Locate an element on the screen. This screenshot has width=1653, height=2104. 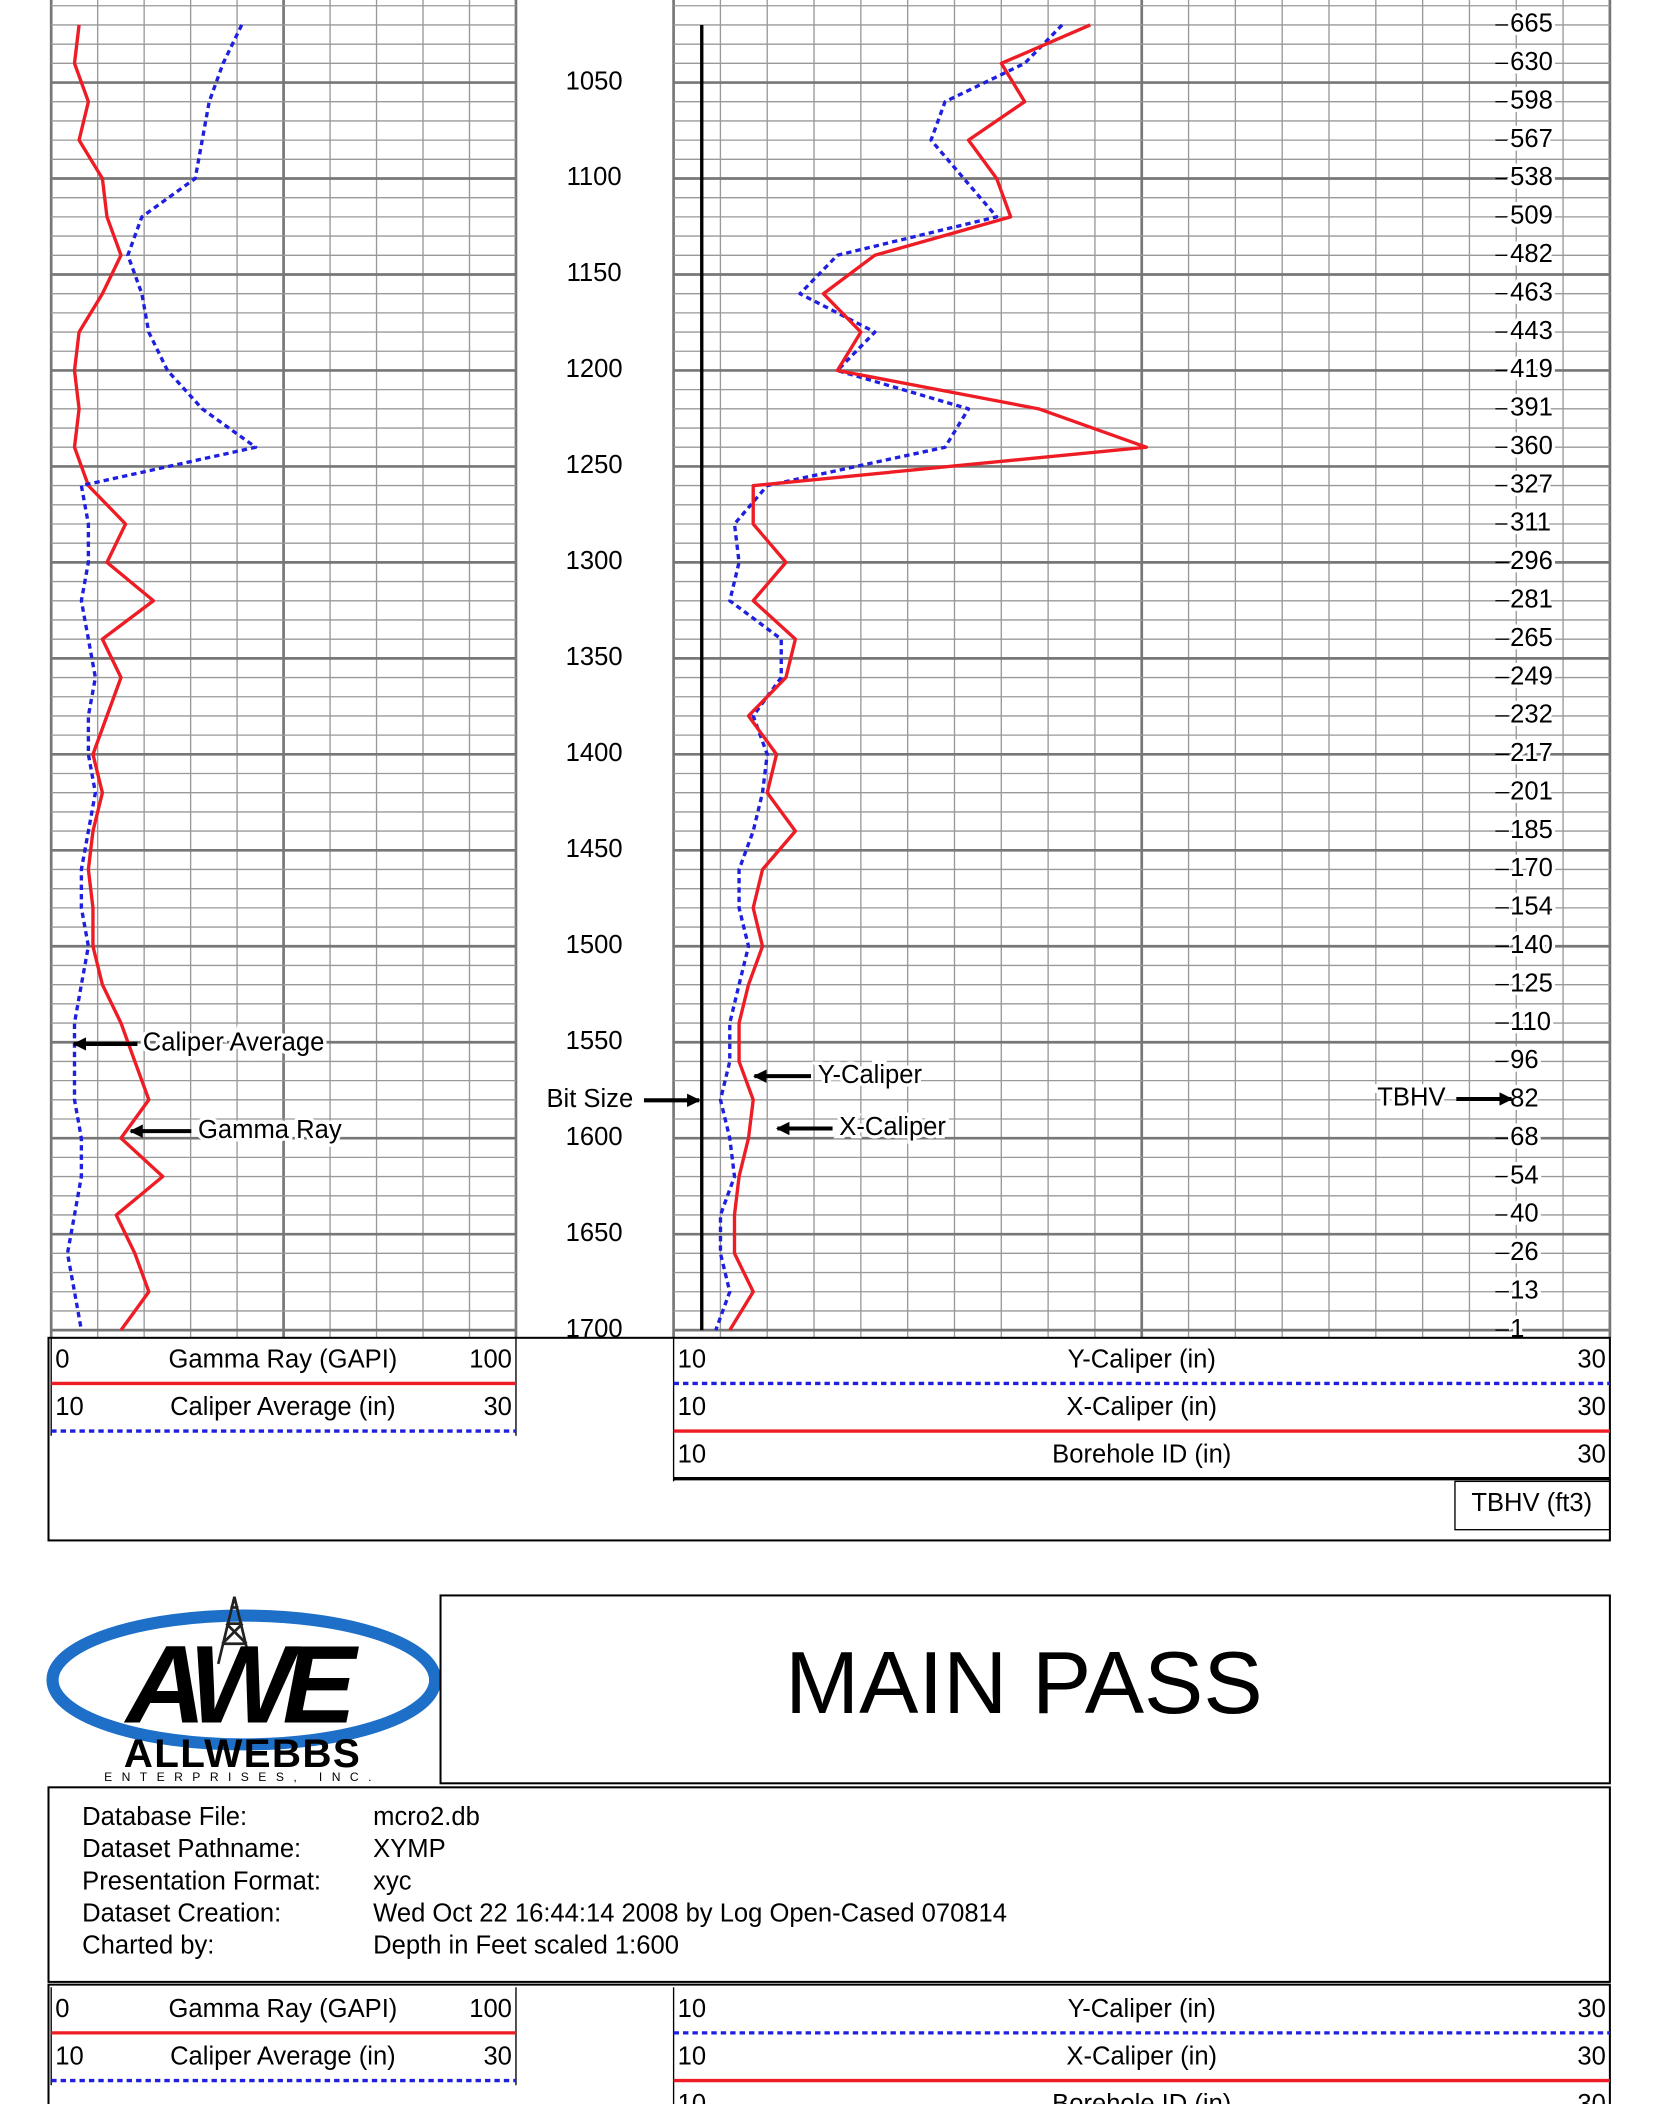
tbhv-label: 249 is located at coordinates (1531, 676).